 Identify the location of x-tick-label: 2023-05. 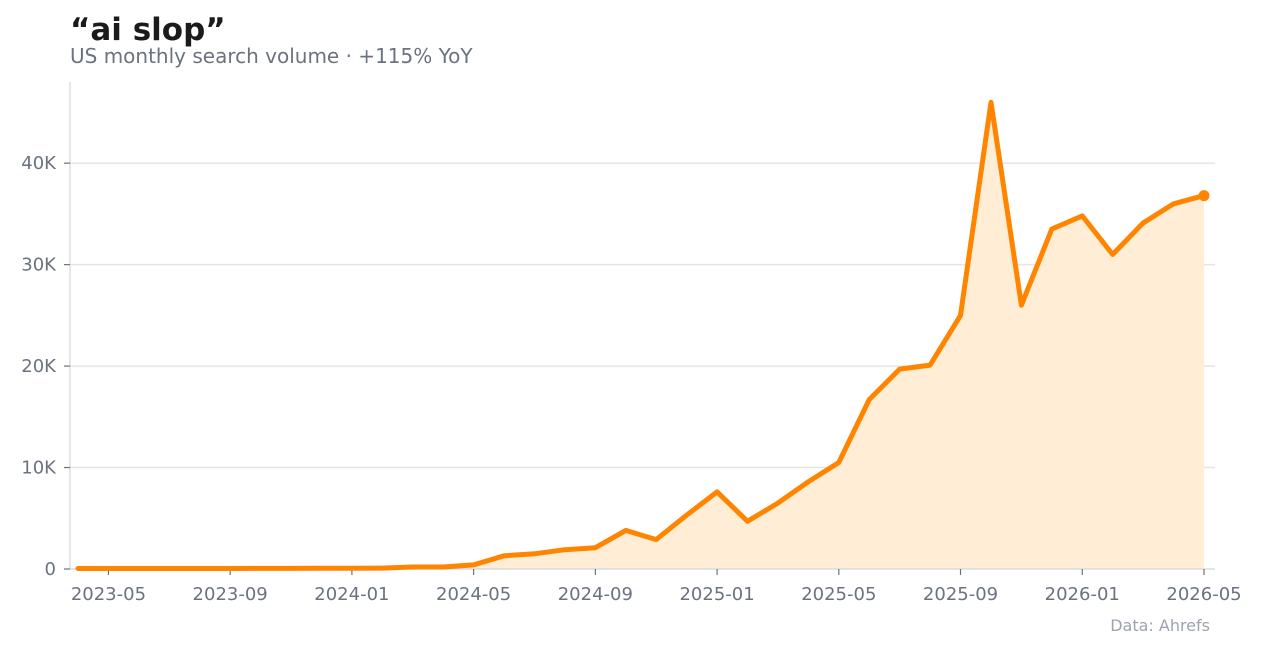
(108, 594).